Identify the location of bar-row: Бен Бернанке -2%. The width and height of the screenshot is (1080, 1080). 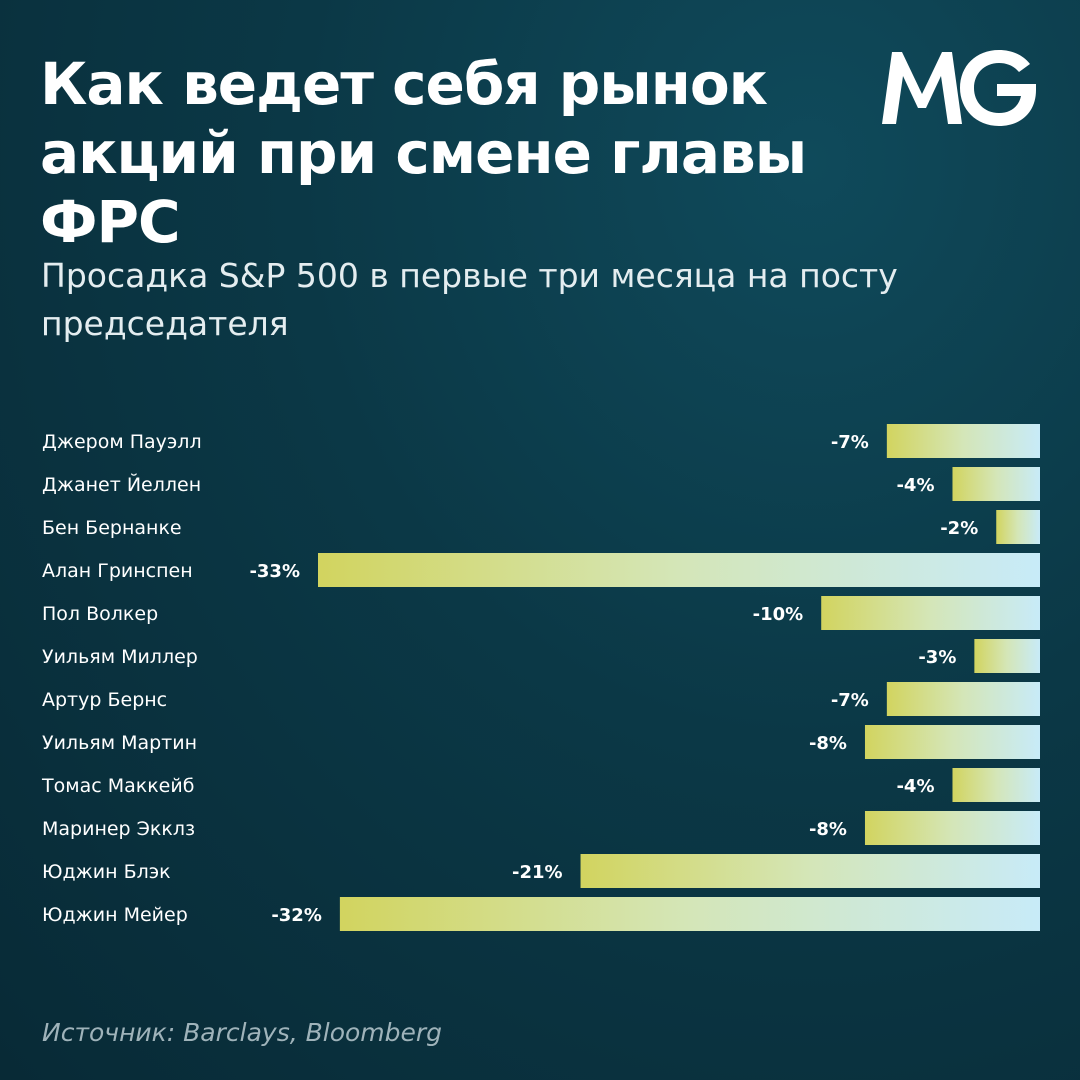
(541, 527).